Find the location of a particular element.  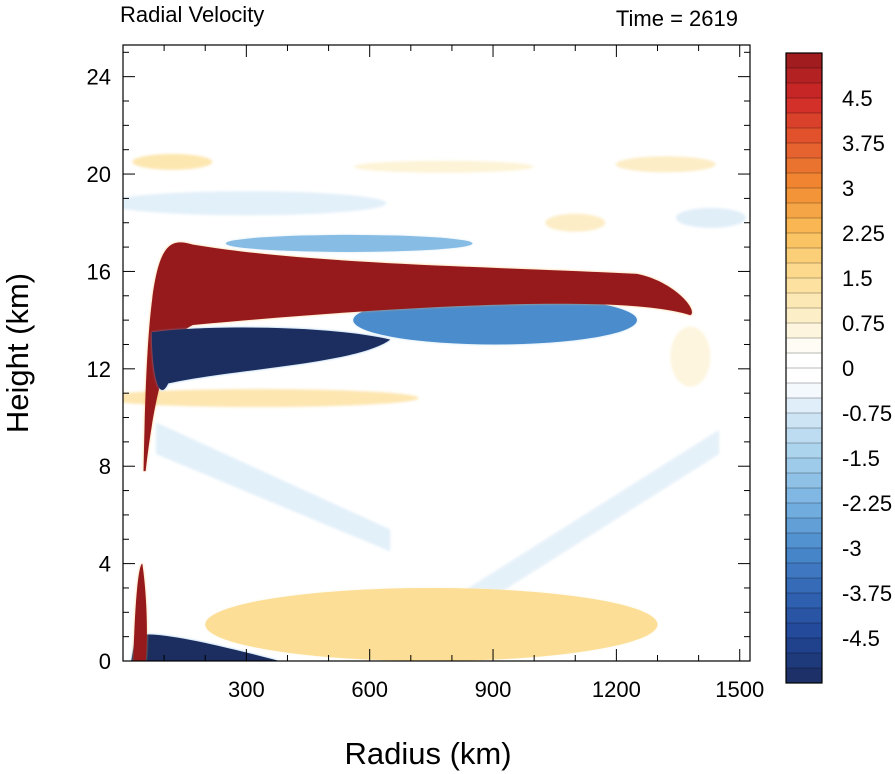

y-tick-label: 0 is located at coordinates (105, 661).